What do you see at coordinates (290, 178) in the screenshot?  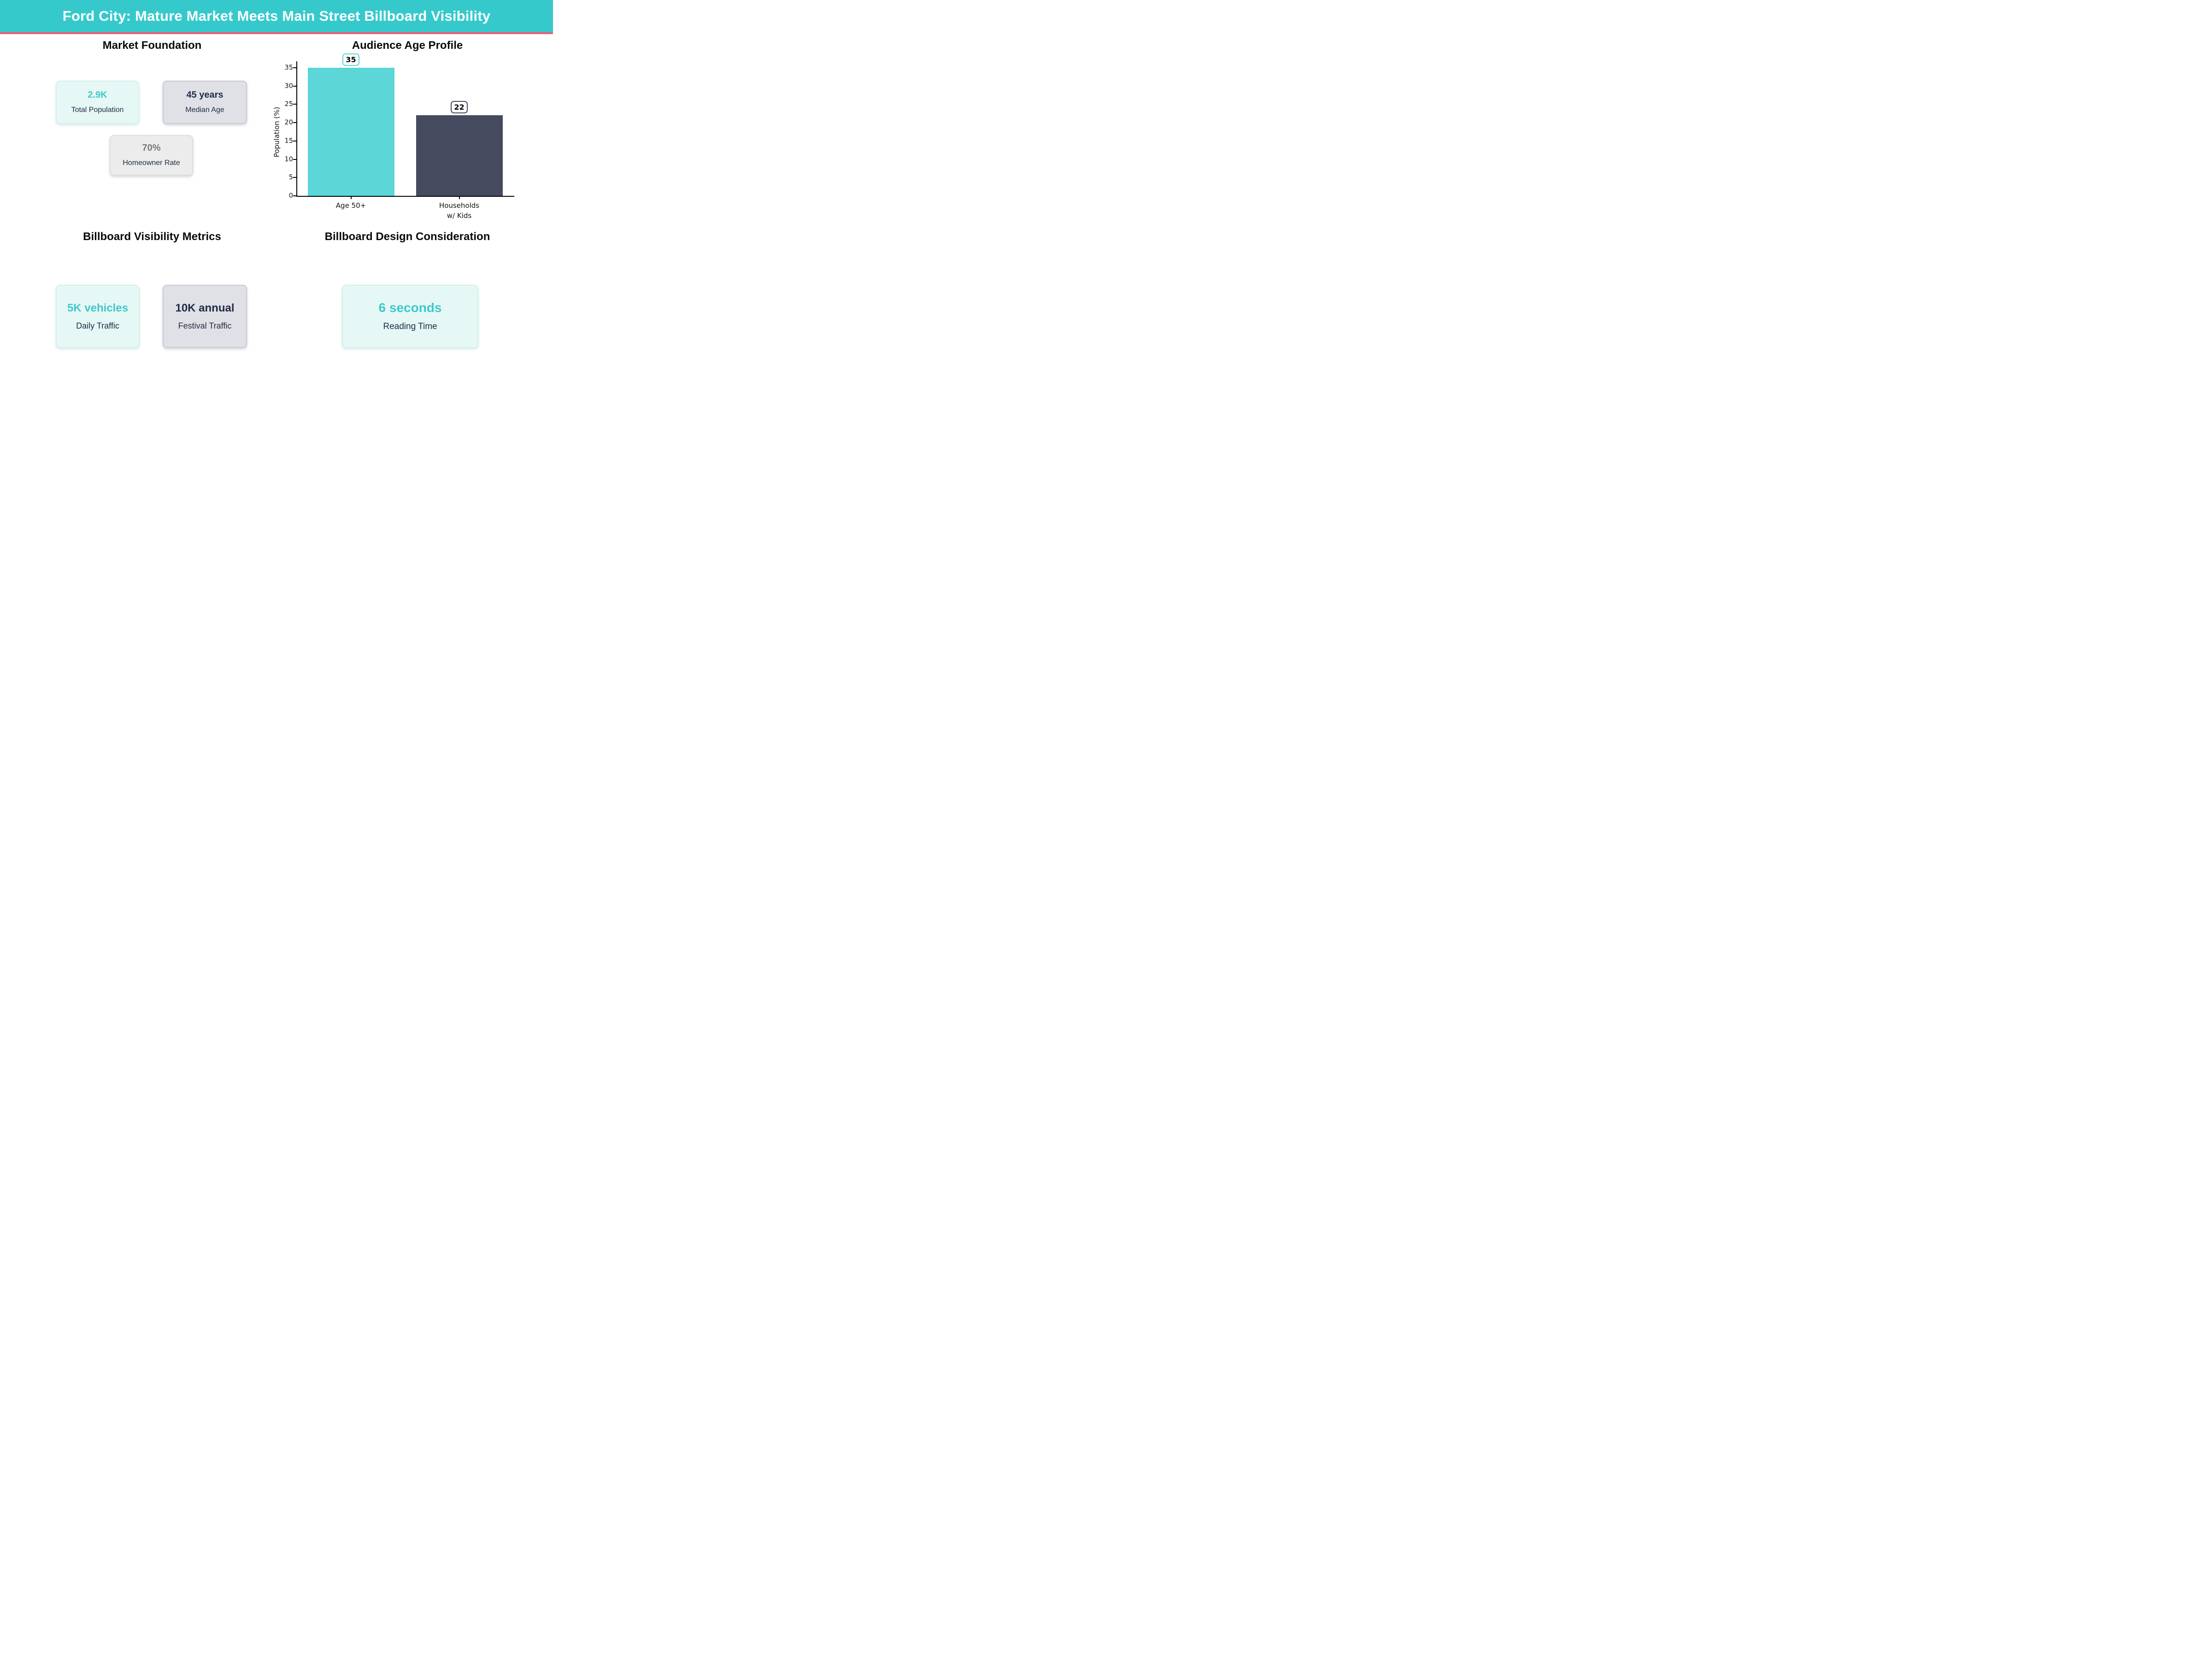 I see `y-tick-label: 5` at bounding box center [290, 178].